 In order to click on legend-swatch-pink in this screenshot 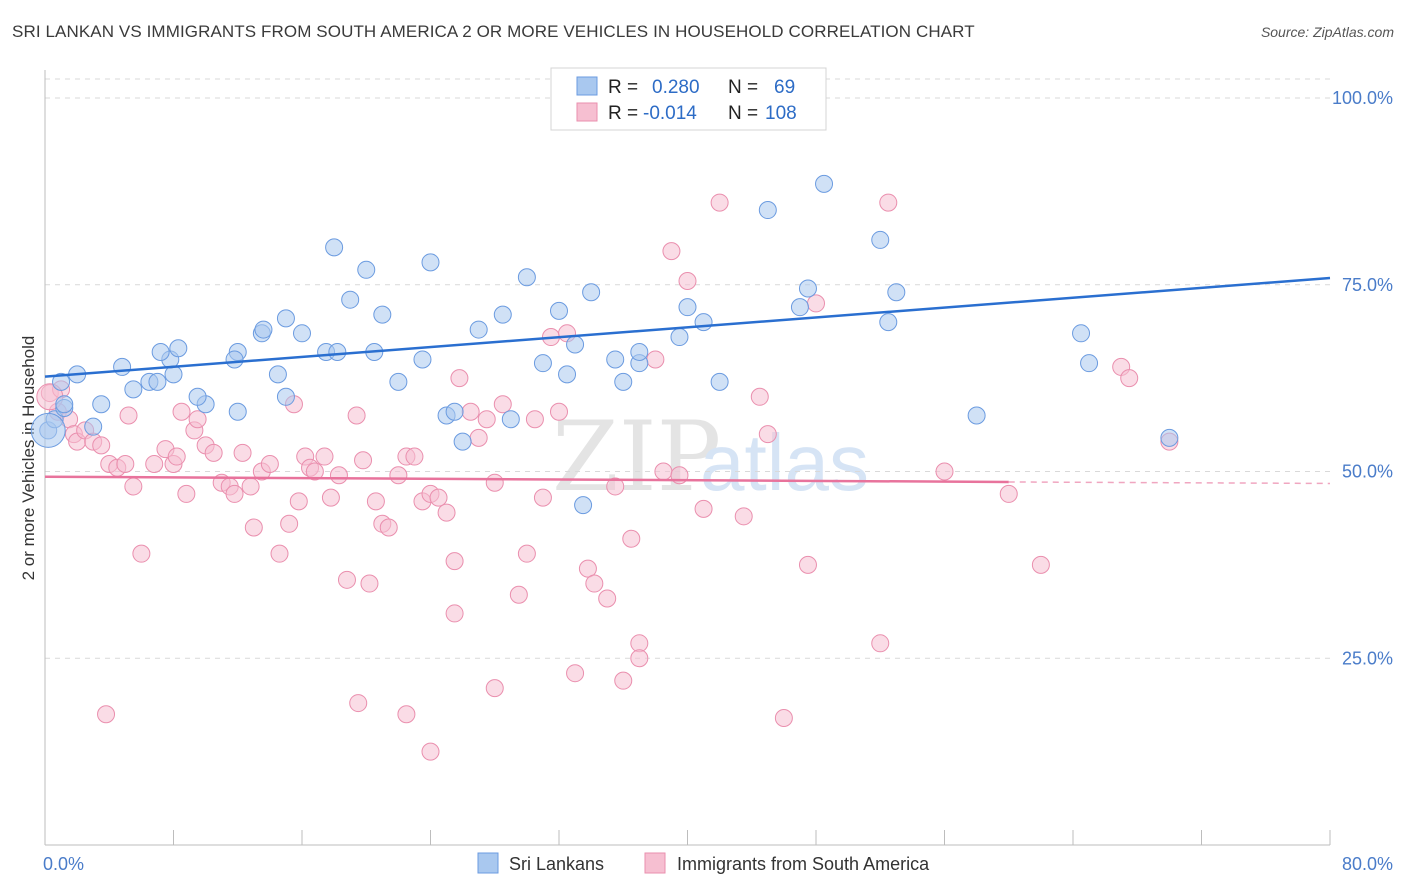, I will do `click(587, 112)`.